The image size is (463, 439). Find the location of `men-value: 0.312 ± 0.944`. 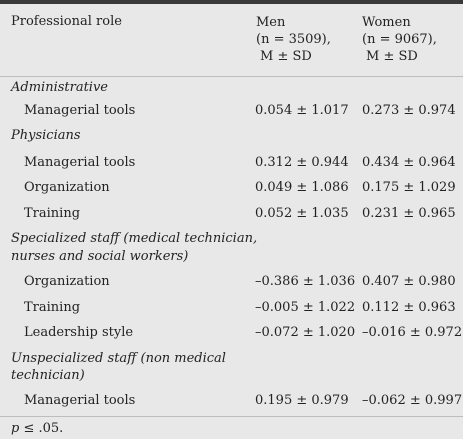

men-value: 0.312 ± 0.944 is located at coordinates (302, 162).